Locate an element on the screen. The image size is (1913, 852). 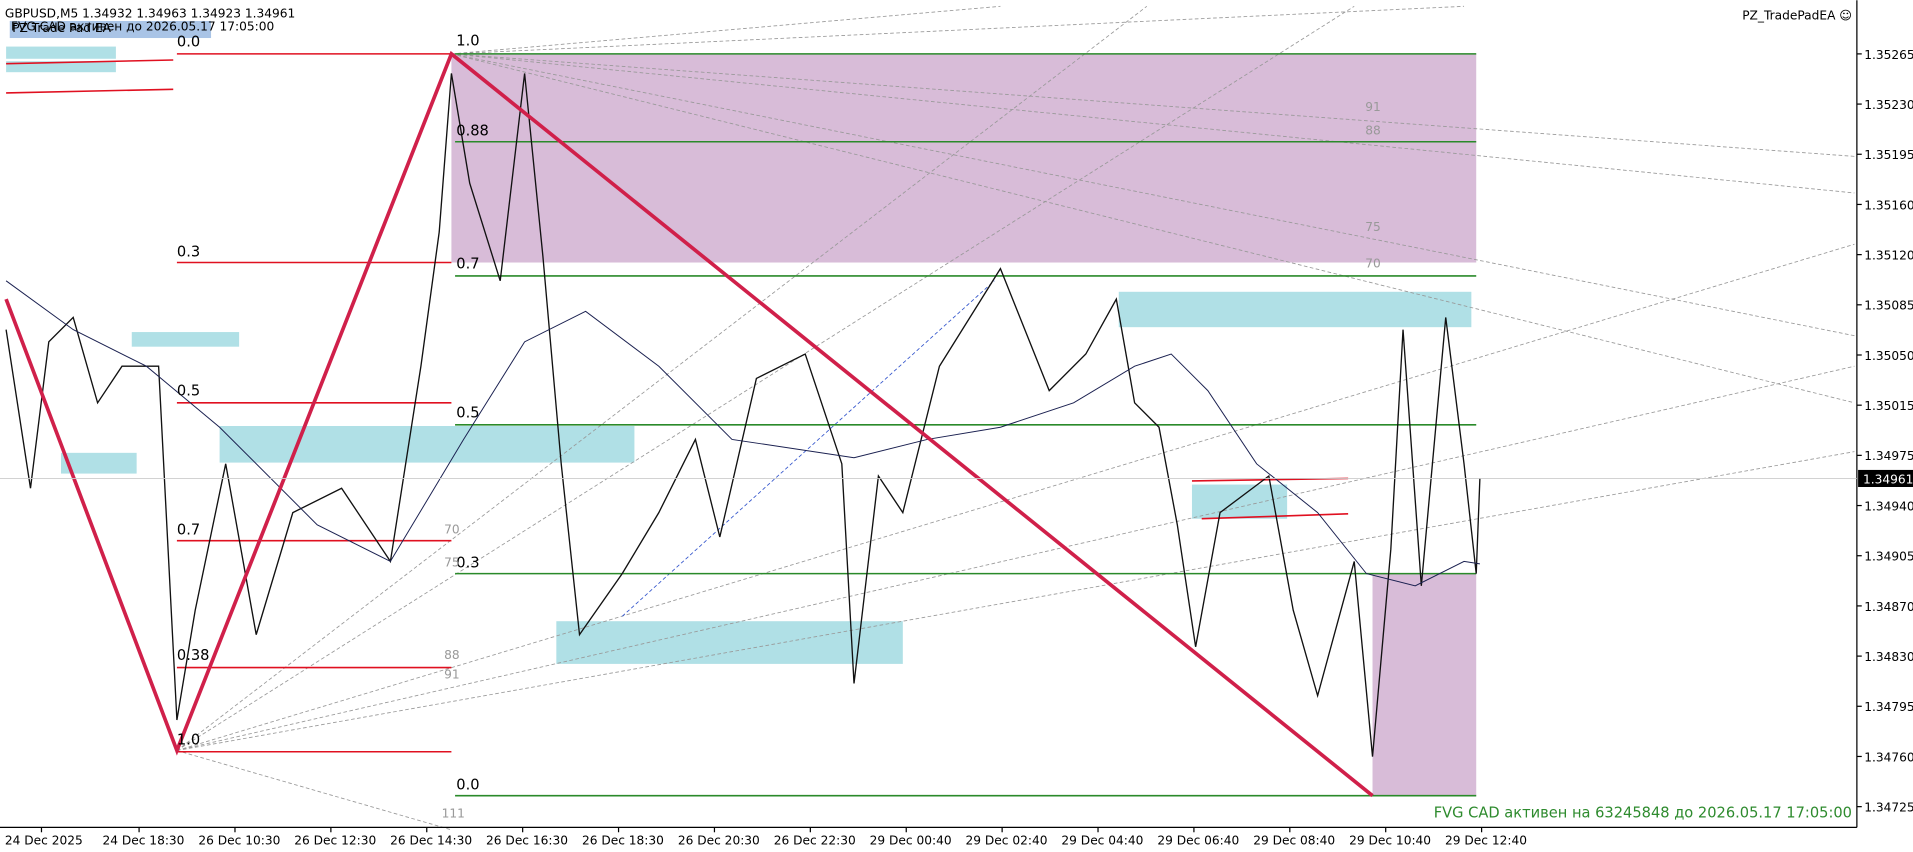
price-label: 1.34870 is located at coordinates (1888, 607).